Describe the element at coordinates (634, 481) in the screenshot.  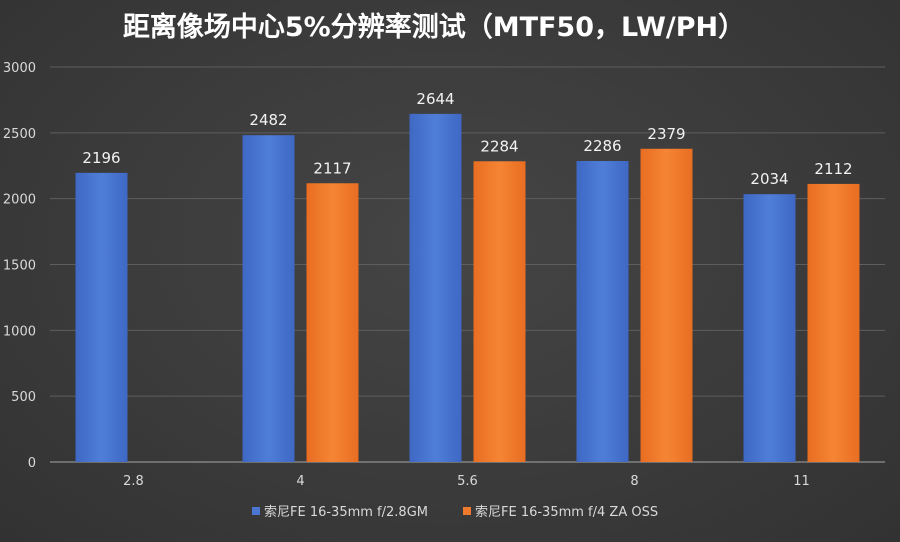
I see `x-tick-label: 8` at that location.